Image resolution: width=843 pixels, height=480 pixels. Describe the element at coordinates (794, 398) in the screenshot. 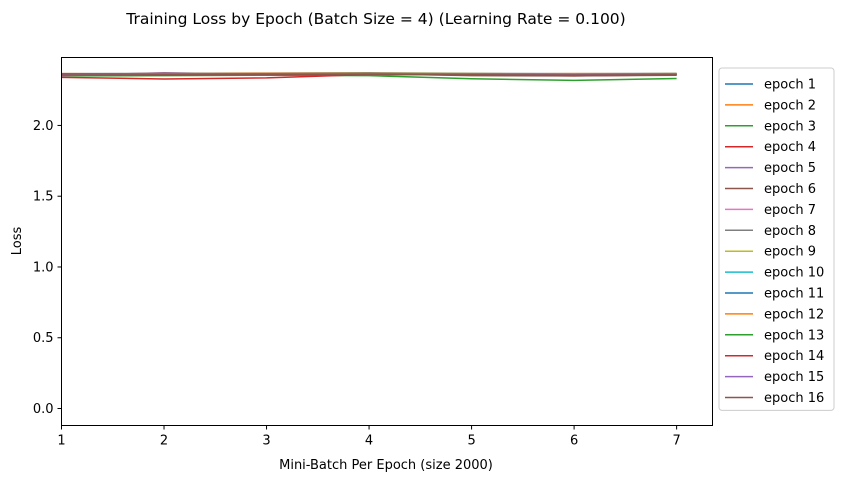

I see `legend-label: epoch 16` at that location.